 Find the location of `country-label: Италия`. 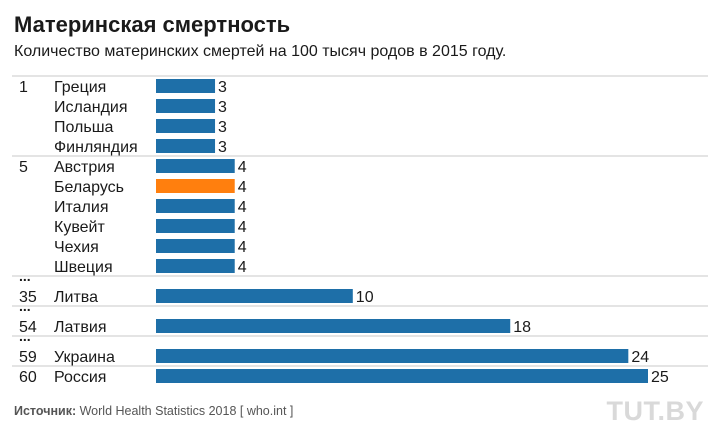

country-label: Италия is located at coordinates (81, 207).